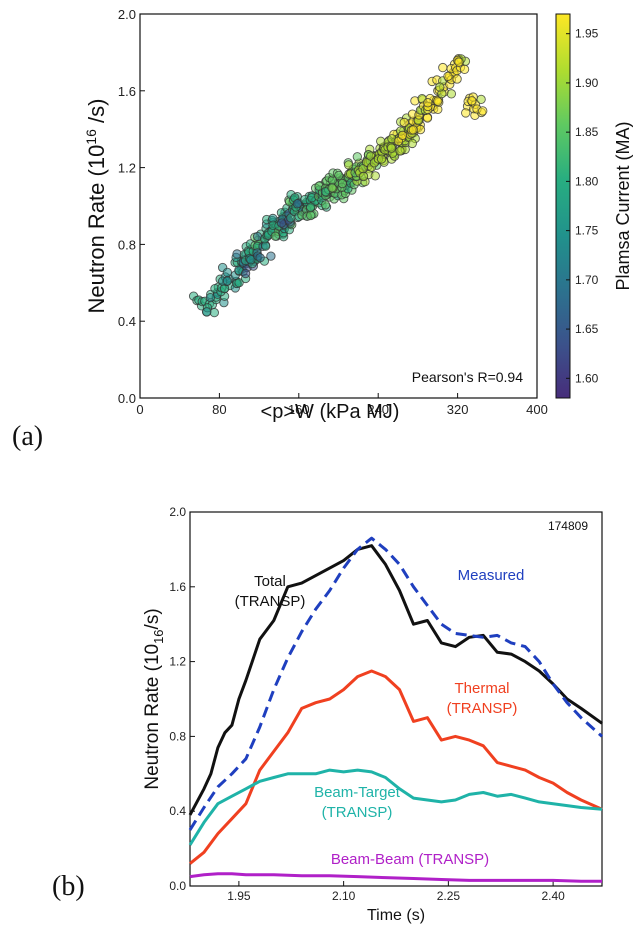  Describe the element at coordinates (582, 206) in the screenshot. I see `colorbar-ticks: 1.60 1.65 1.70 1.75 1.80 1.85 1.90 1.95` at that location.